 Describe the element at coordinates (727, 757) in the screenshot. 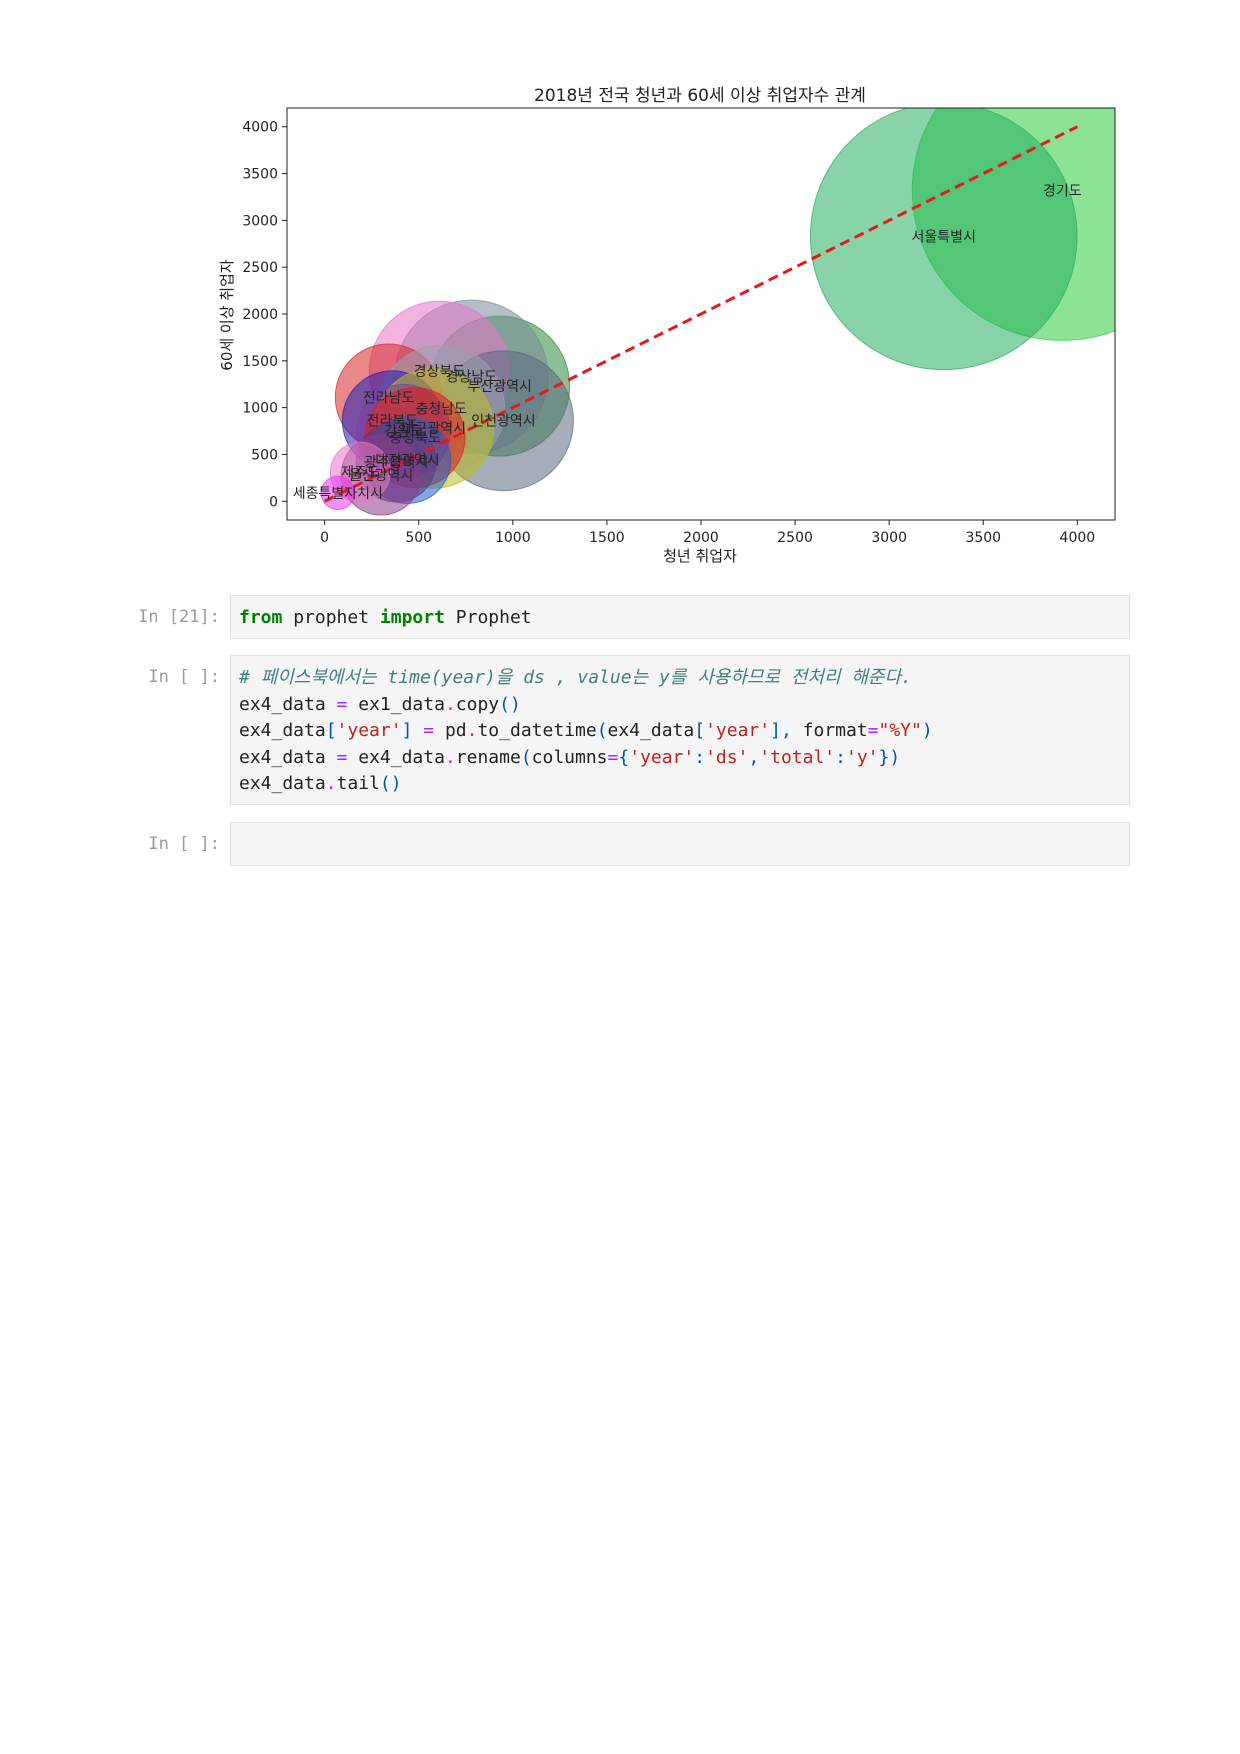

I see `string-literal: 'ds'` at that location.